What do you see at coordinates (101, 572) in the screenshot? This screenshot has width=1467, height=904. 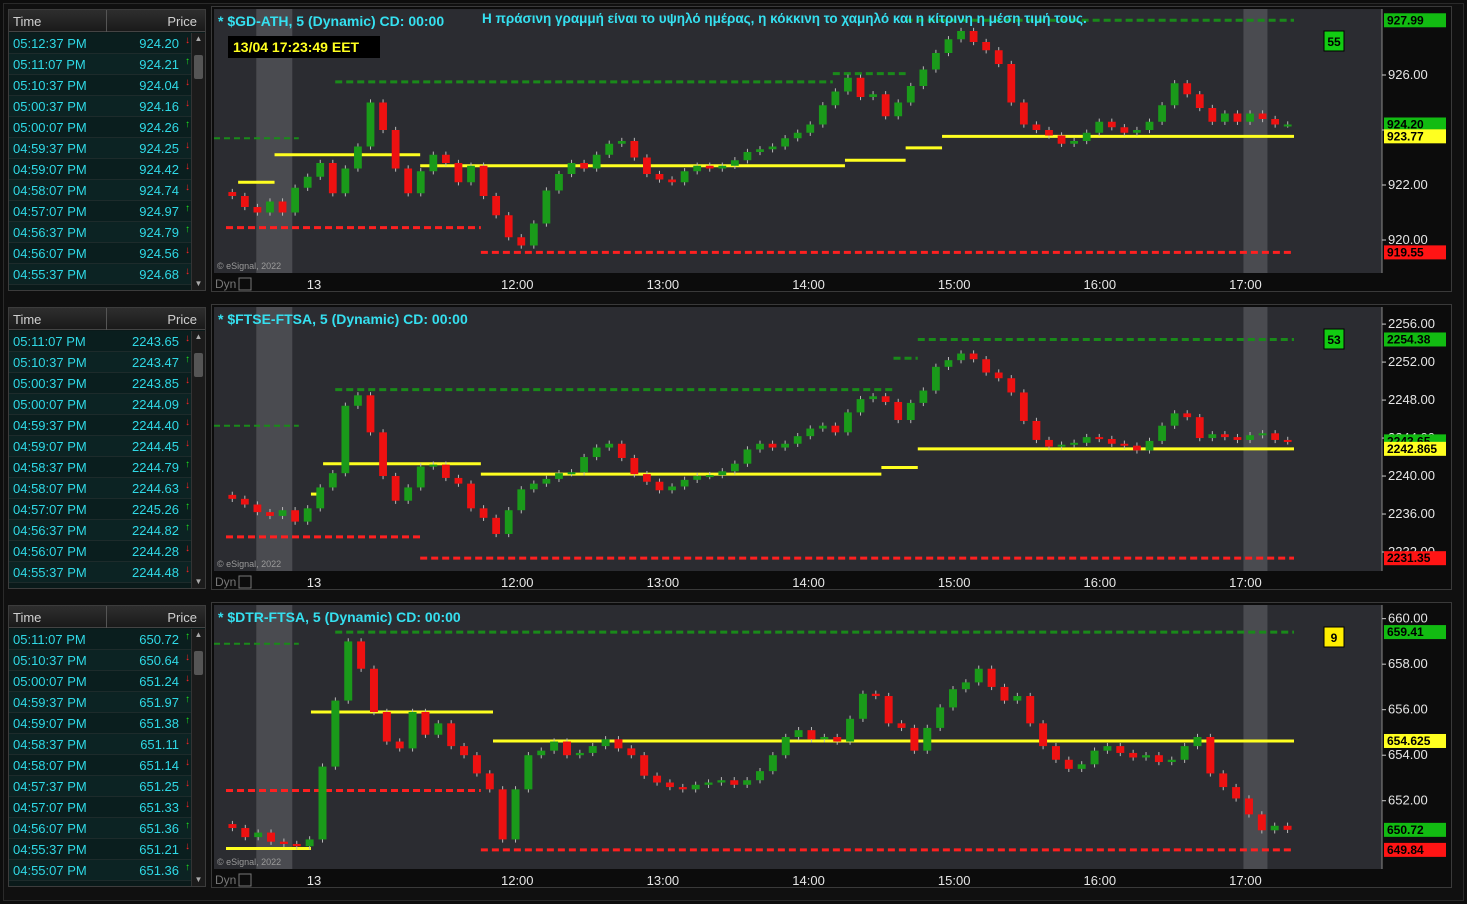 I see `table-row: 04:55:37 PM 2244.48 ↓` at bounding box center [101, 572].